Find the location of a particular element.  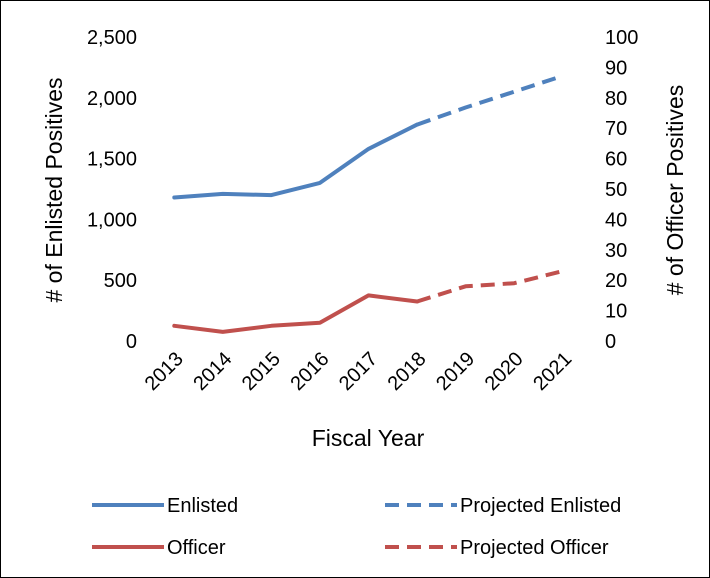

right-y-tick-label: 60 is located at coordinates (616, 160).